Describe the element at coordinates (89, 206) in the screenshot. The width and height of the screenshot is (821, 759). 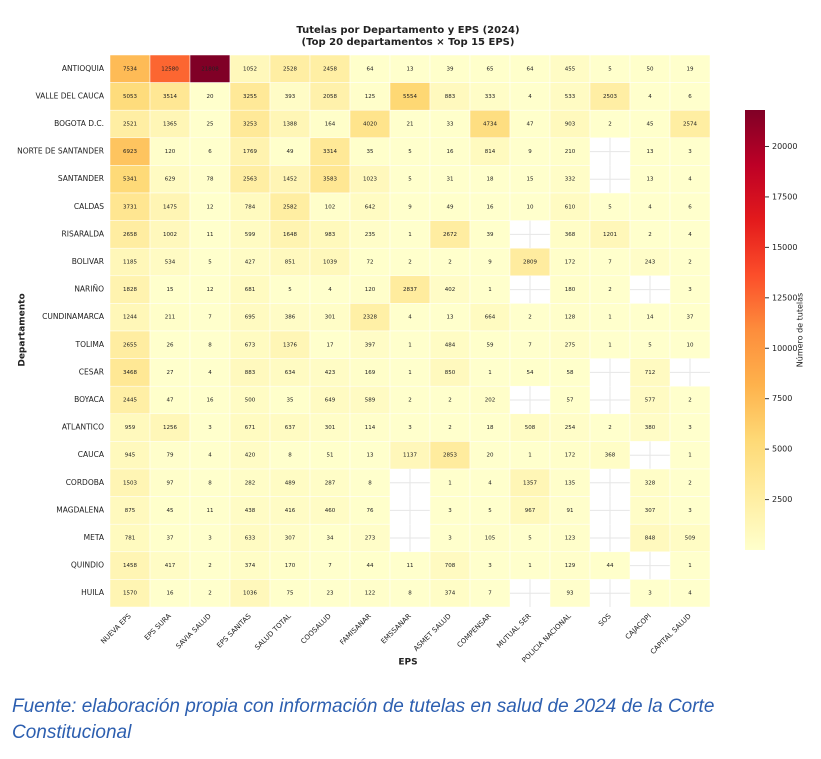
I see `y-tick-label: CALDAS` at that location.